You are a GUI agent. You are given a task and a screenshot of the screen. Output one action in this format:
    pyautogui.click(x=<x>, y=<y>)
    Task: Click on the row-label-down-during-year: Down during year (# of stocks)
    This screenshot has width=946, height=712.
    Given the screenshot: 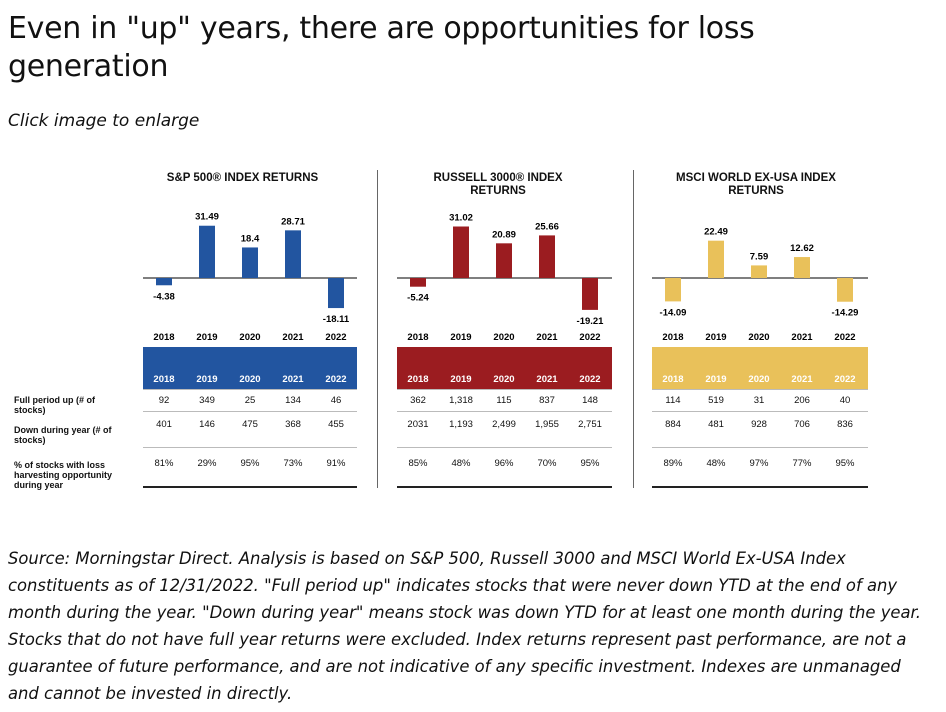 What is the action you would take?
    pyautogui.click(x=63, y=435)
    